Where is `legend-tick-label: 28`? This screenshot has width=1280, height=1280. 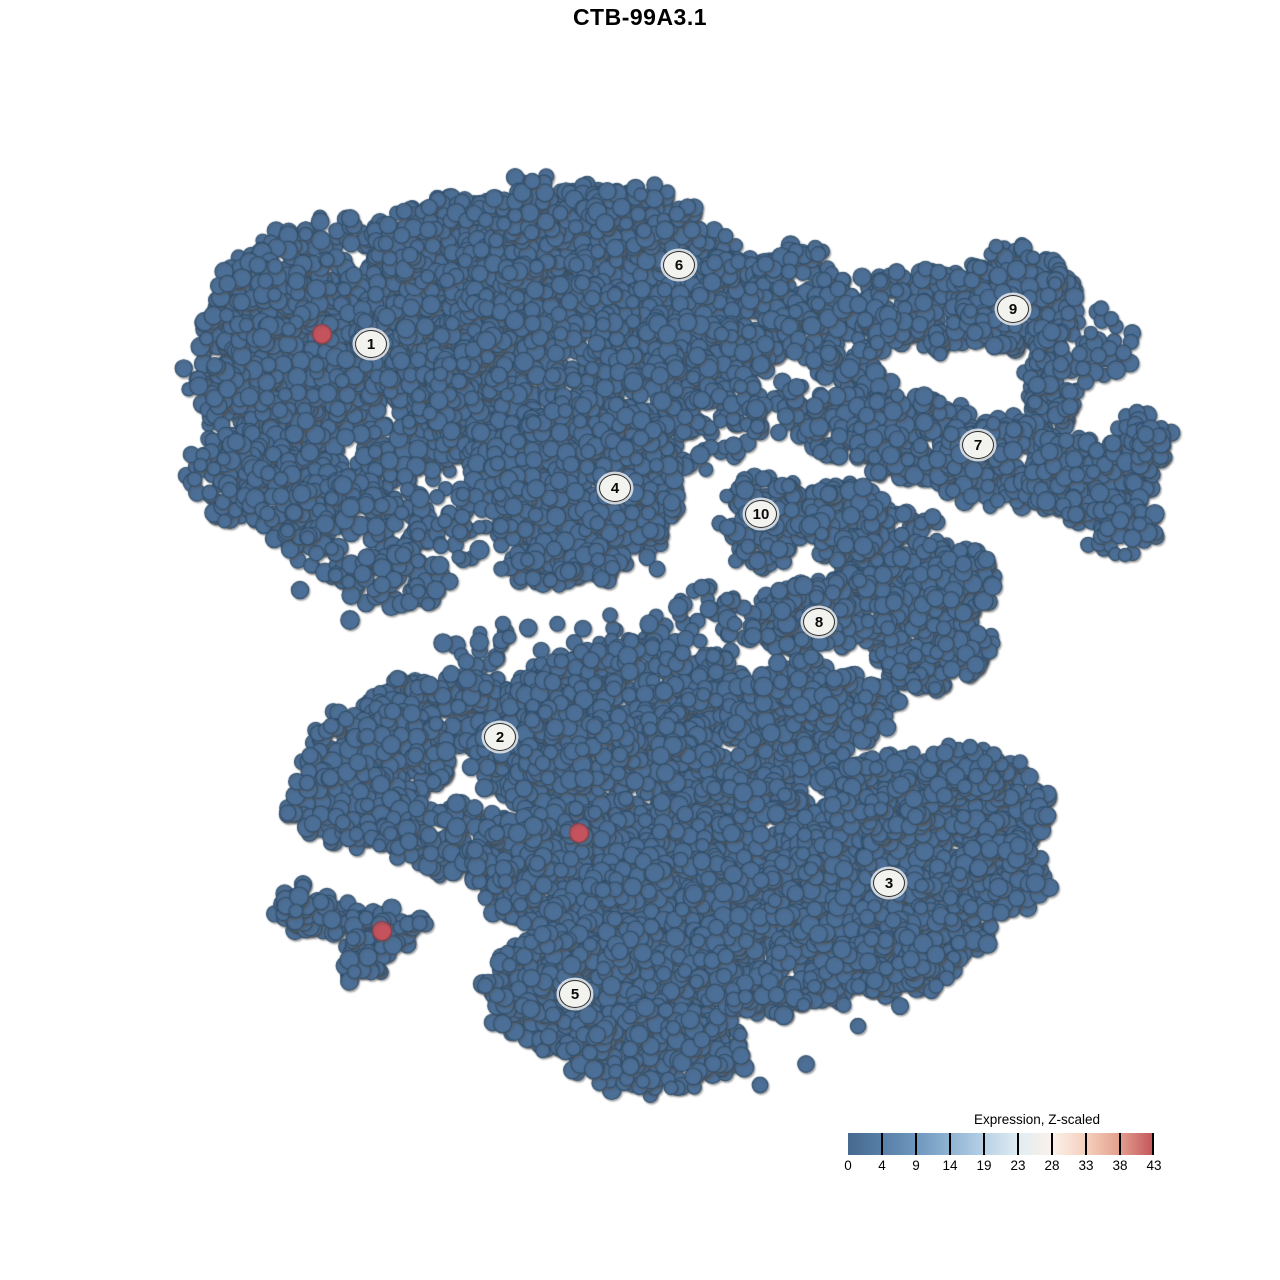
legend-tick-label: 28 is located at coordinates (1052, 1165).